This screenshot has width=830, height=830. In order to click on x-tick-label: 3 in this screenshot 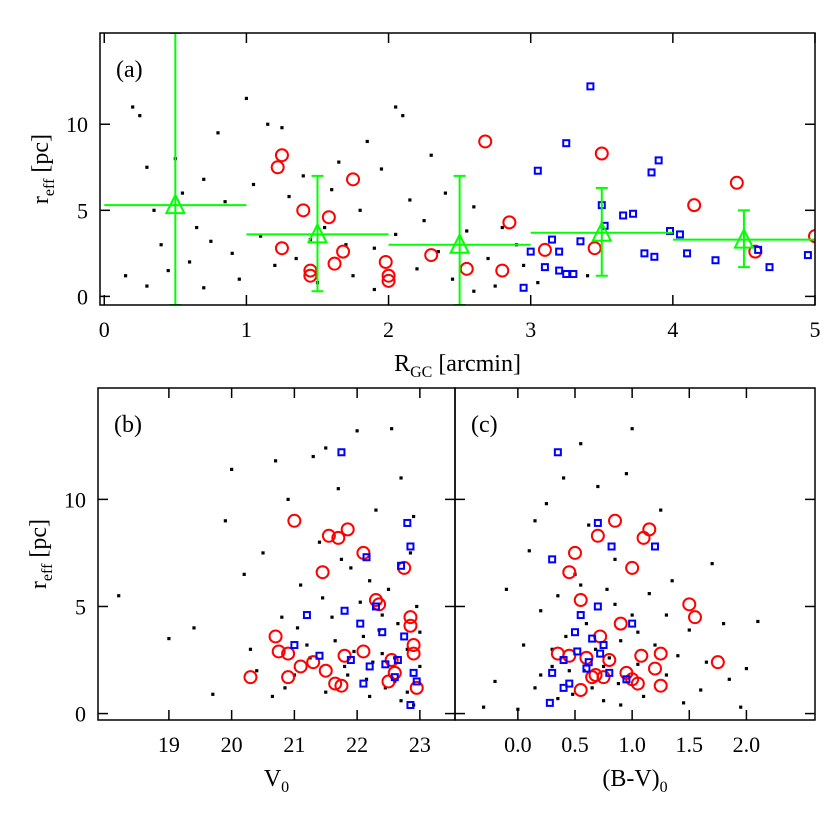, I will do `click(530, 329)`.